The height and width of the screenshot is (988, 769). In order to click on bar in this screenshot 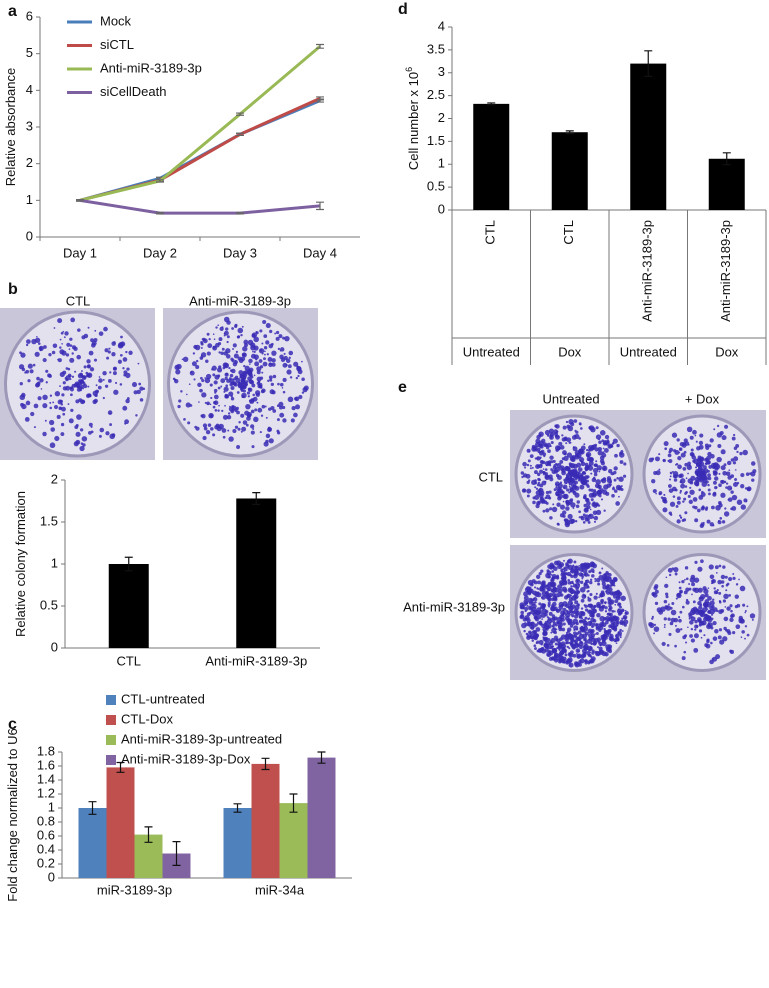, I will do `click(293, 840)`.